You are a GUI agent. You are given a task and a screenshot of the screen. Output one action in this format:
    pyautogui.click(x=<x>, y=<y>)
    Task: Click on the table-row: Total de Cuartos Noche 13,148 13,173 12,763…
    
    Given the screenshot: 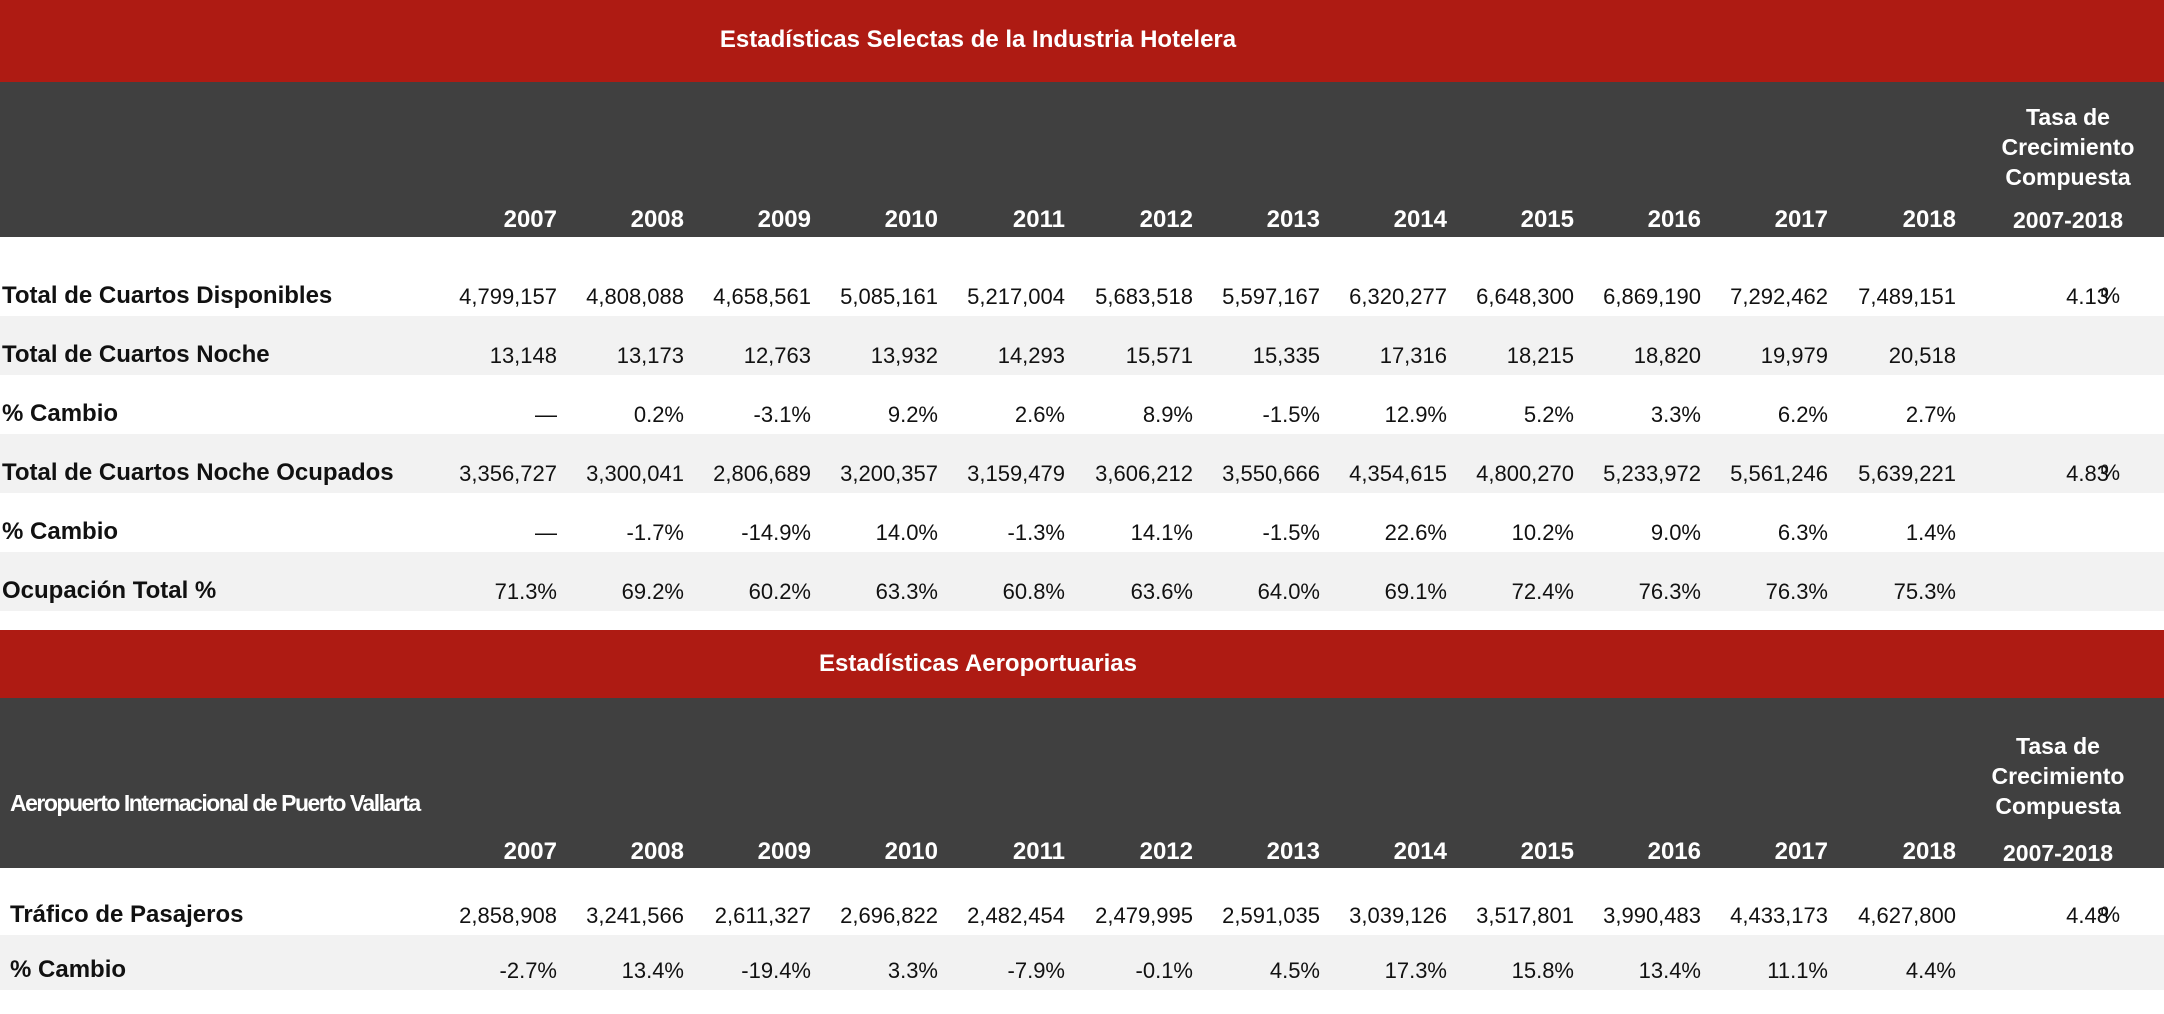 What is the action you would take?
    pyautogui.click(x=1082, y=345)
    